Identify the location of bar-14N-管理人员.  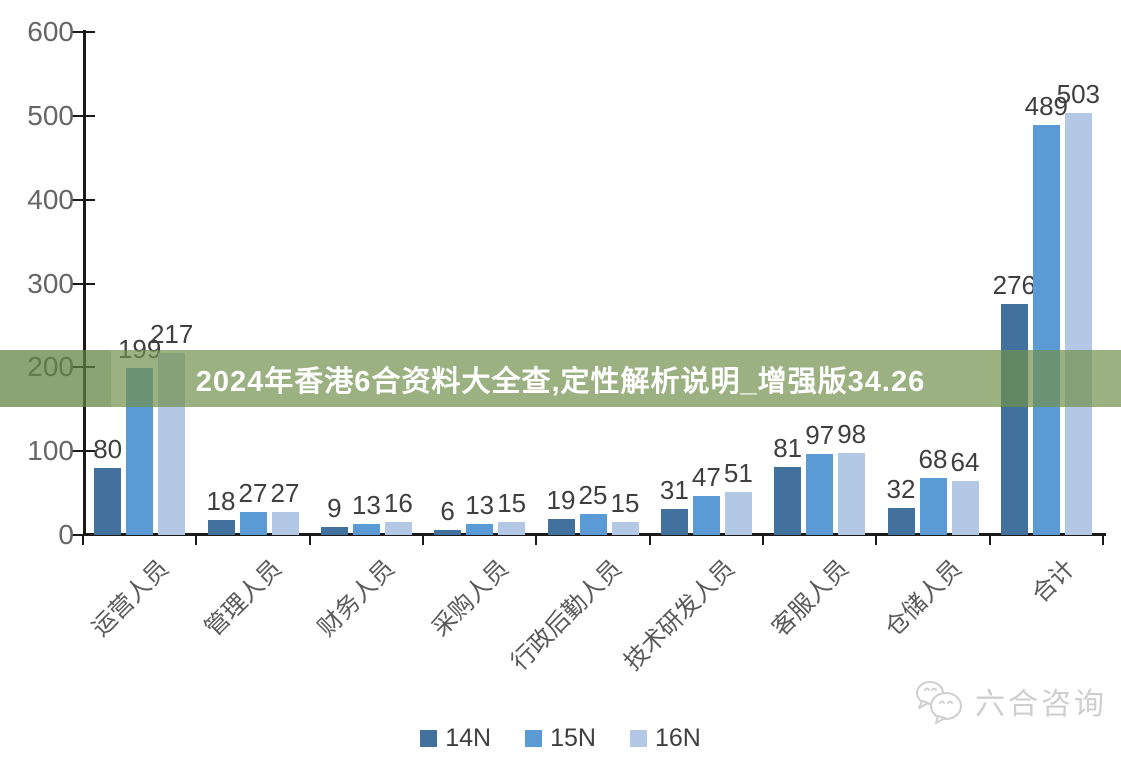
(221, 527).